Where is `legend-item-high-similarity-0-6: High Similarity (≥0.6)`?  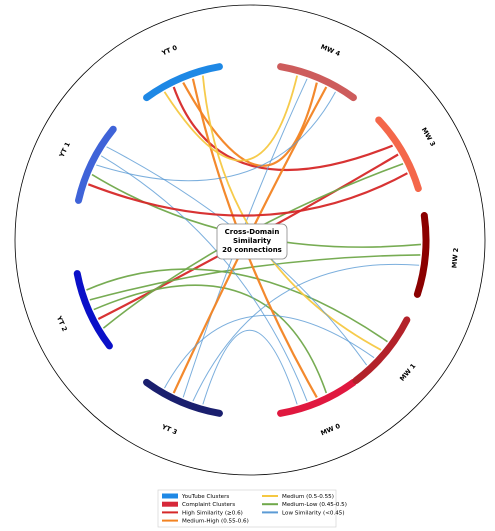
legend-item-high-similarity-0-6: High Similarity (≥0.6) is located at coordinates (202, 513).